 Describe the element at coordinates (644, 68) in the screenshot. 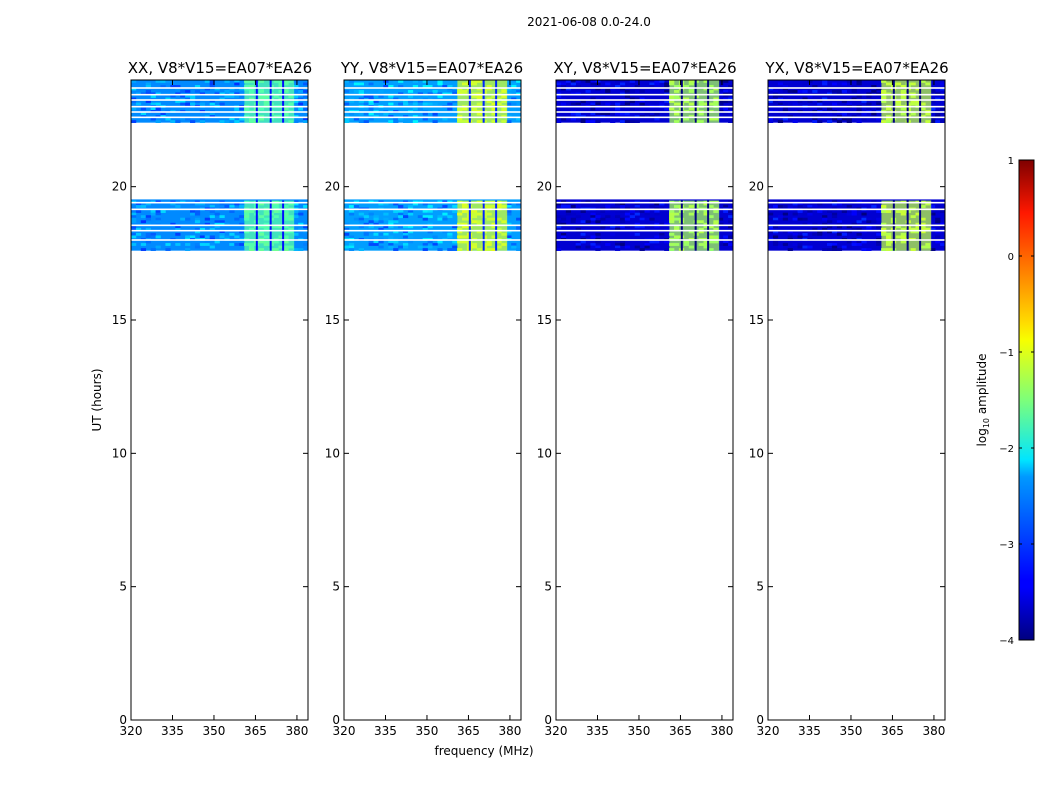

I see `panel-title: XY, V8*V15=EA07*EA26` at that location.